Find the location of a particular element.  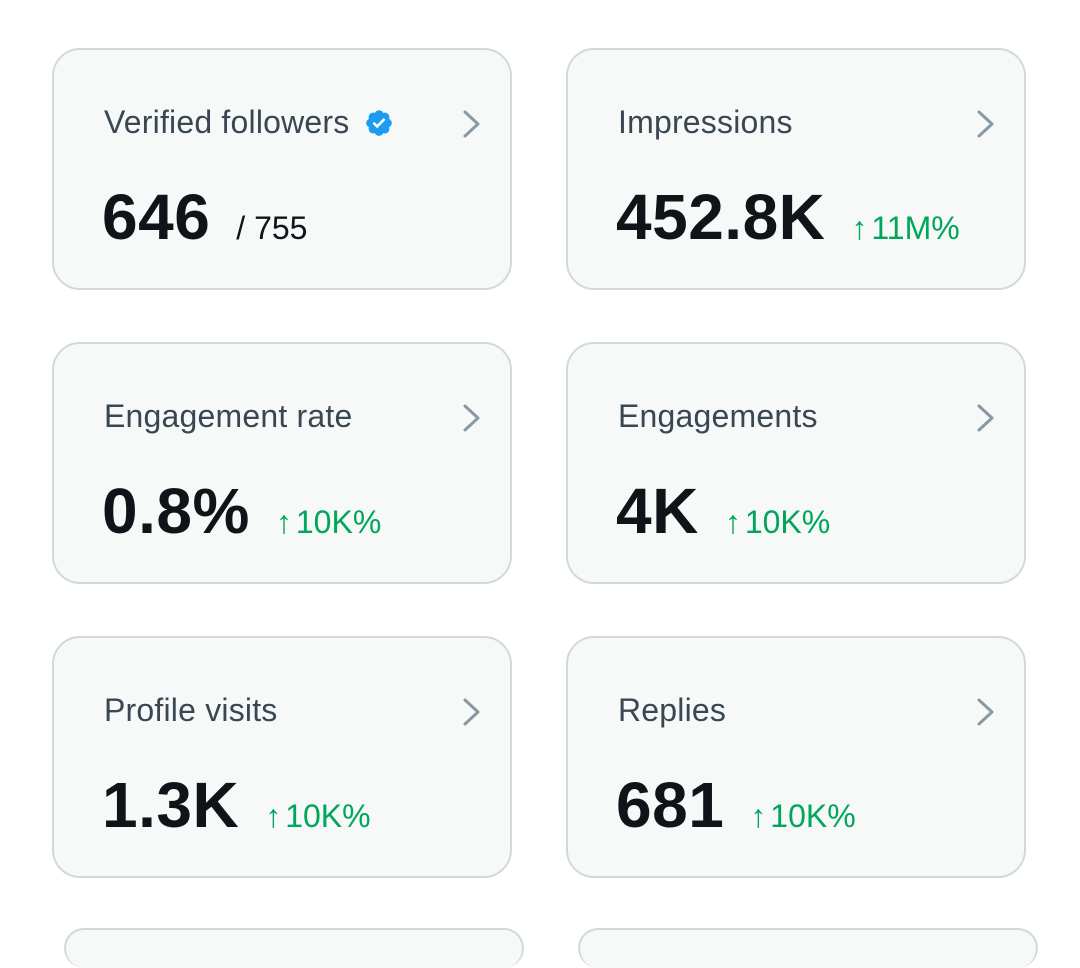

card-value-row: 646 / 755 is located at coordinates (204, 217).